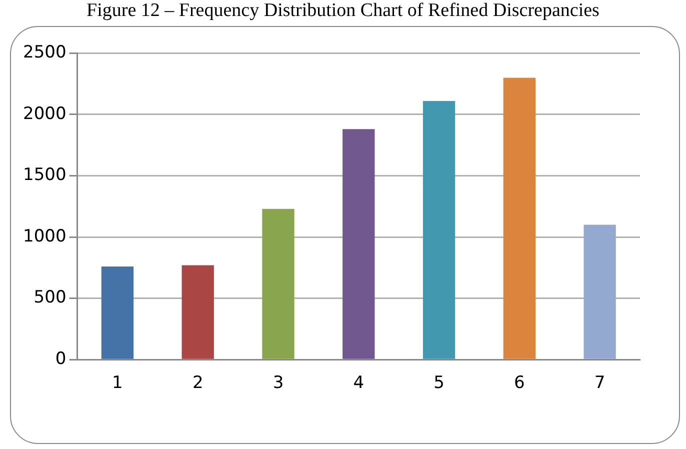  I want to click on x-tick-label: 7, so click(600, 383).